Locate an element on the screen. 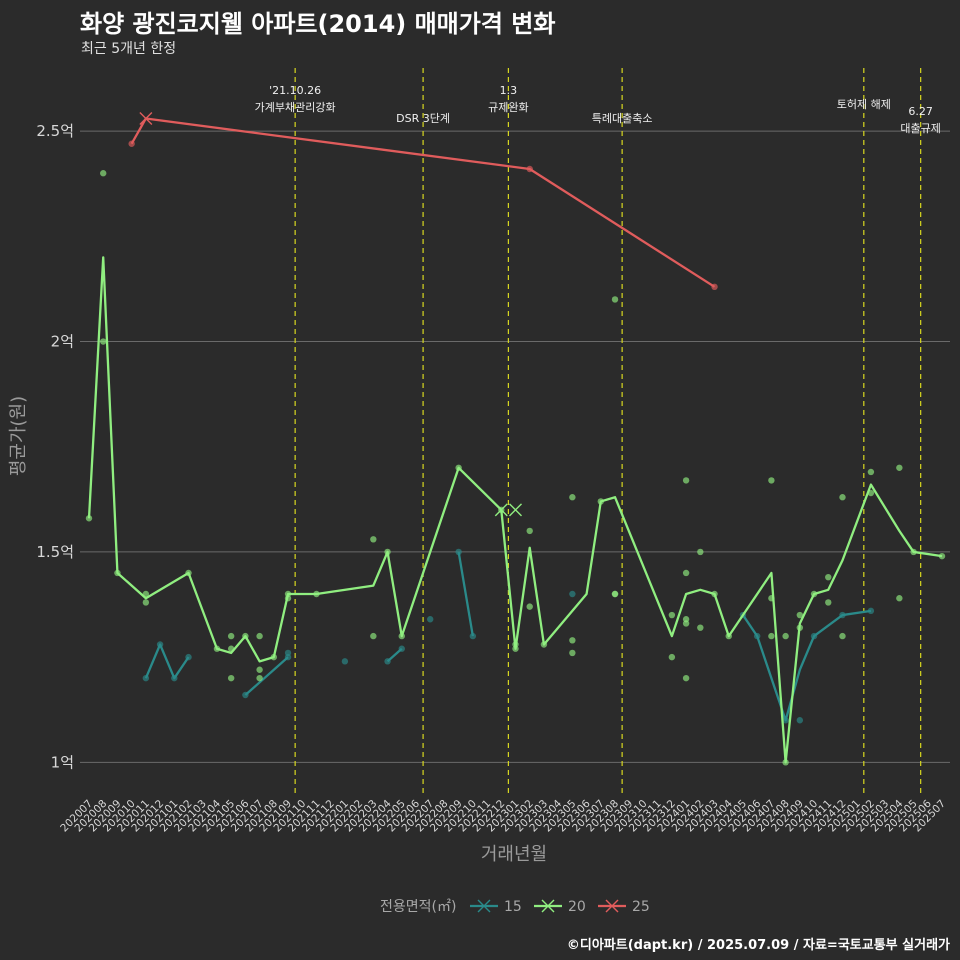  y-axis-title: 평균가(원) is located at coordinates (18, 436).